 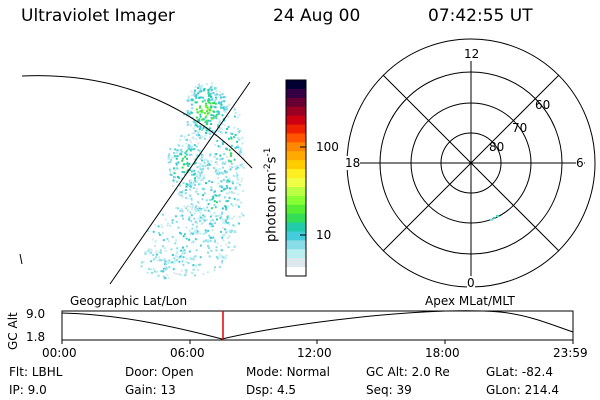 I want to click on x-tick-1200: 12:00, so click(x=314, y=353).